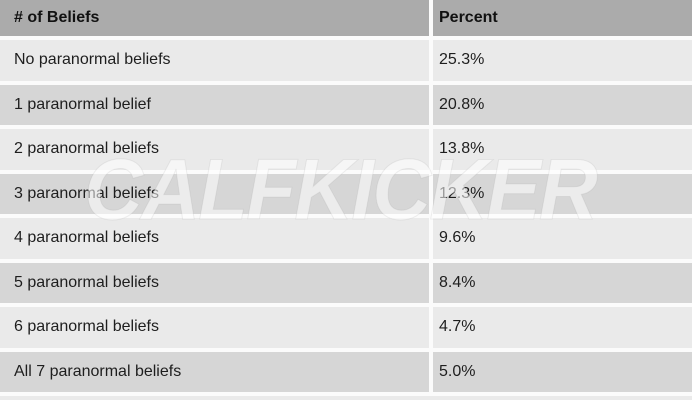 The width and height of the screenshot is (692, 400). Describe the element at coordinates (214, 149) in the screenshot. I see `belief-label: 2 paranormal beliefs` at that location.